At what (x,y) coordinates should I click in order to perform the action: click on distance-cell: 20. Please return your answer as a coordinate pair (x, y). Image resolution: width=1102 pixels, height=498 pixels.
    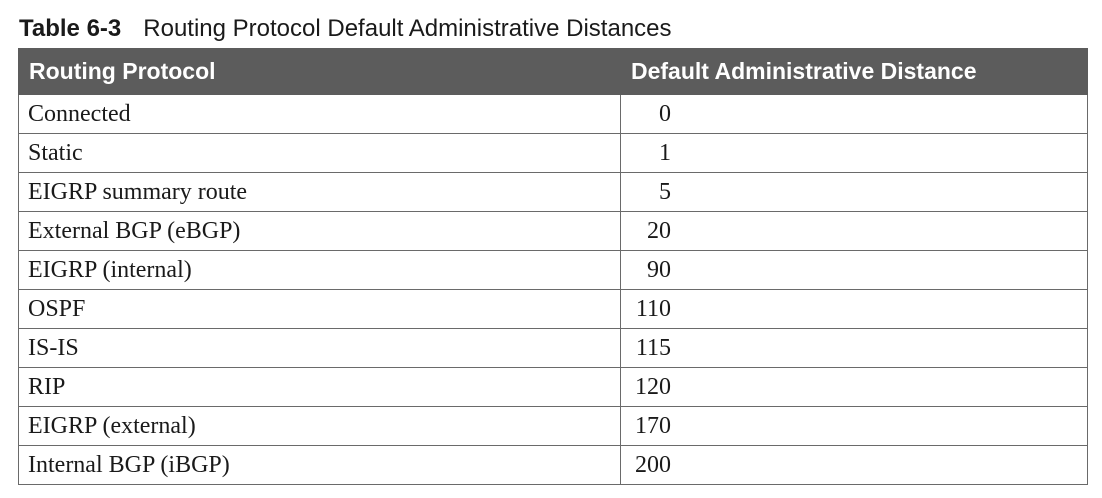
    Looking at the image, I should click on (854, 231).